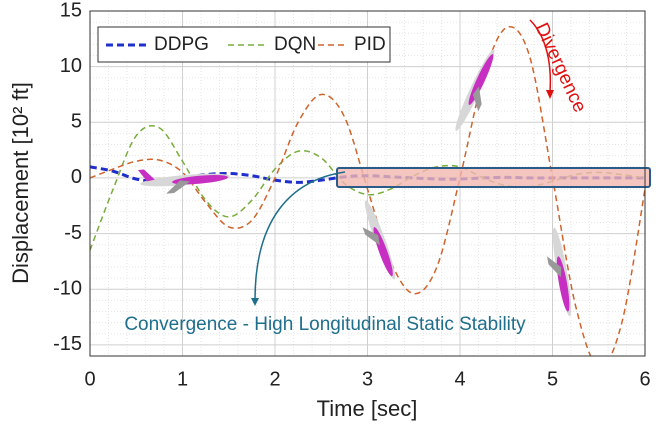 The height and width of the screenshot is (433, 672). I want to click on y-tick-label: 5, so click(76, 122).